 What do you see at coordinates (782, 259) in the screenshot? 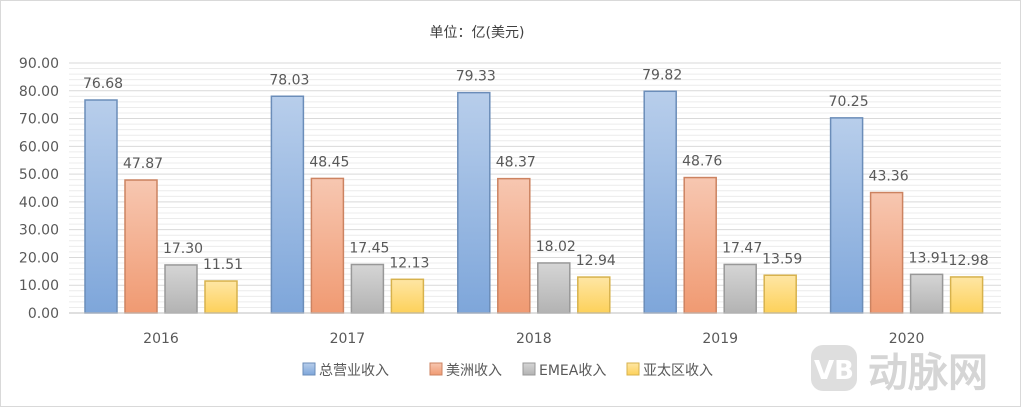
I see `data-label: 13.59` at bounding box center [782, 259].